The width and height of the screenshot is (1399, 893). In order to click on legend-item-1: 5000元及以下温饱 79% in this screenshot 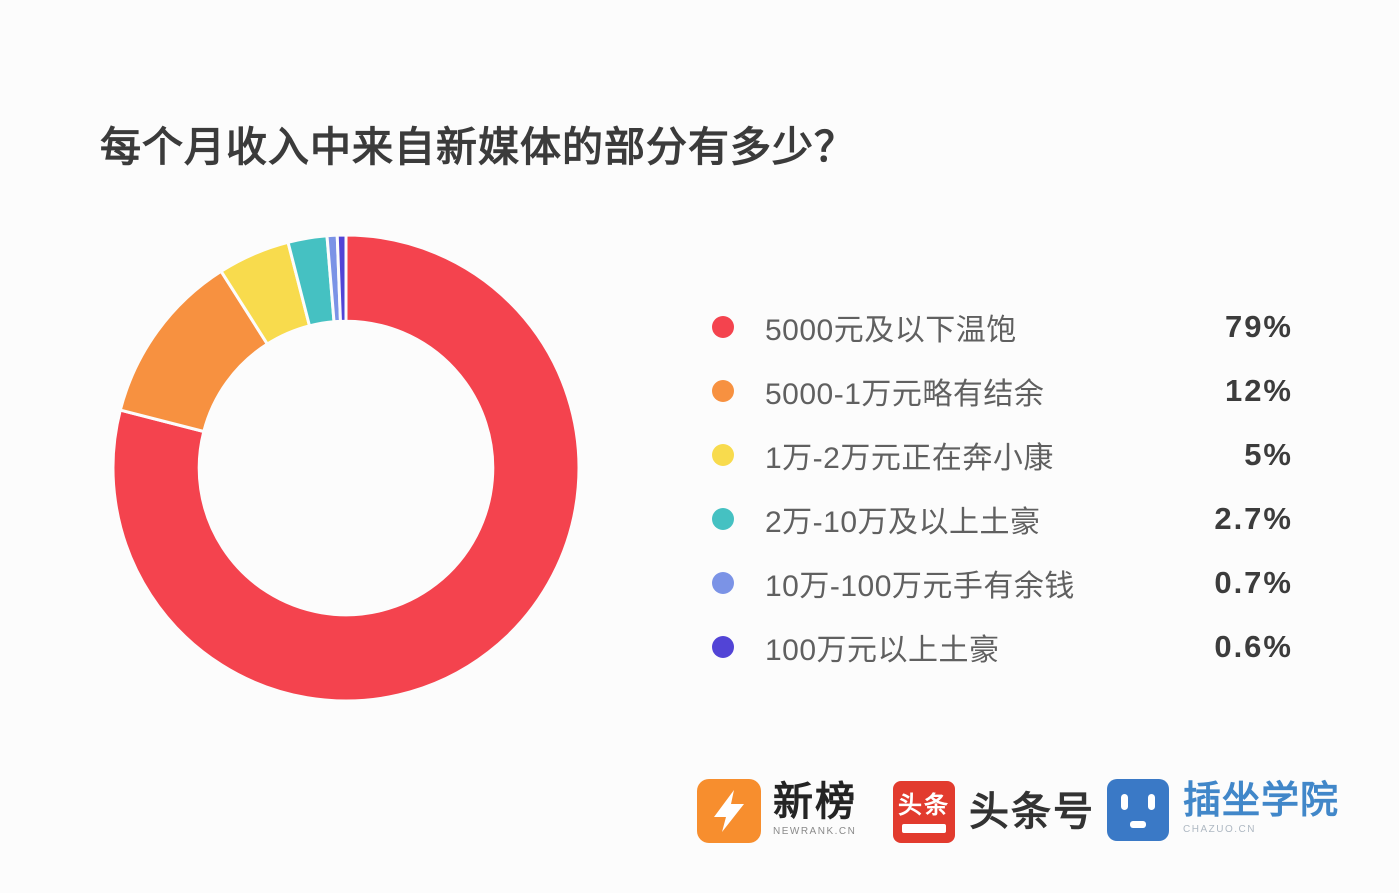, I will do `click(1002, 327)`.